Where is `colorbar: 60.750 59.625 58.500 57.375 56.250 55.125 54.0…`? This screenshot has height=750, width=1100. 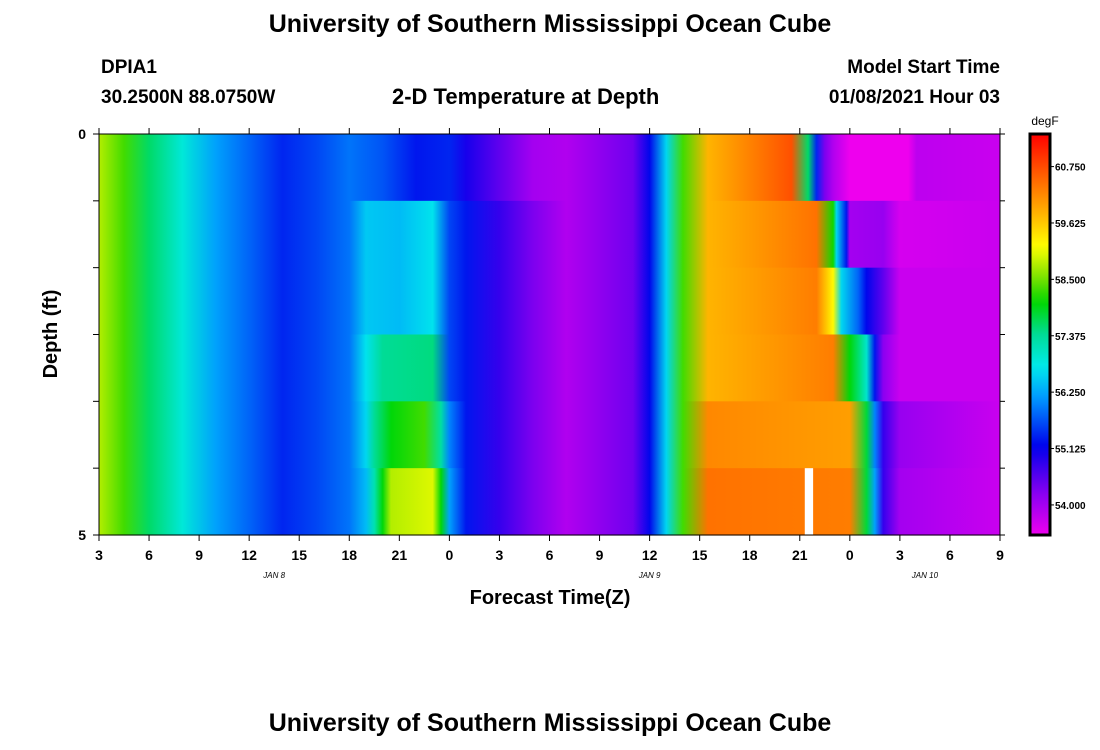 colorbar: 60.750 59.625 58.500 57.375 56.250 55.125 54.0… is located at coordinates (1057, 334).